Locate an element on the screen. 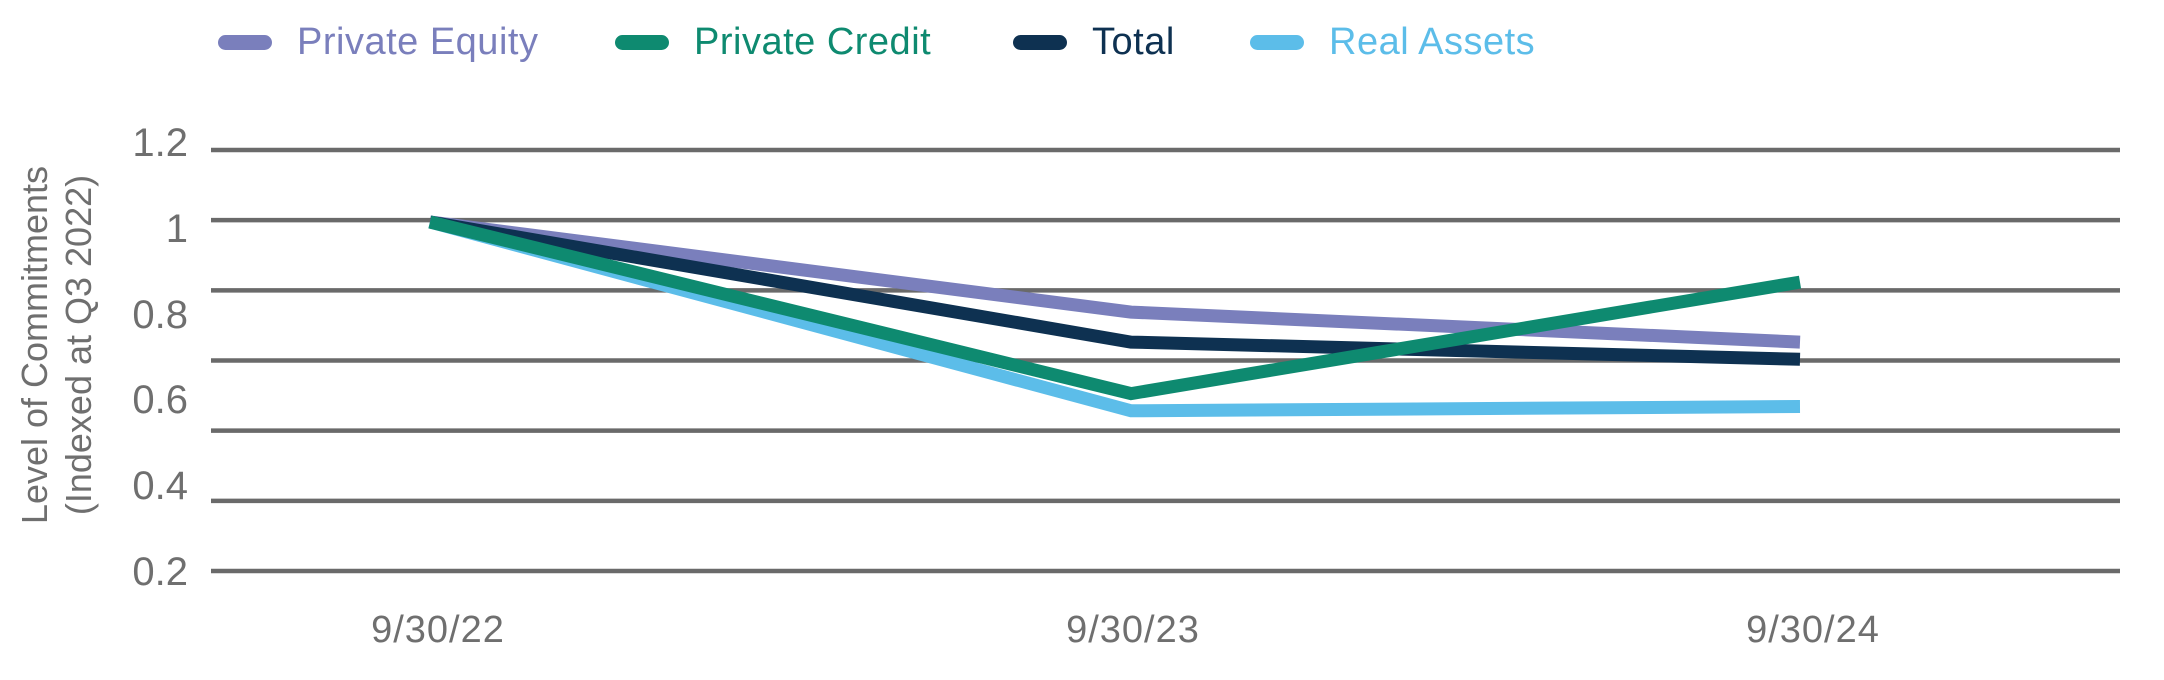  legend-swatch-real-assets is located at coordinates (1277, 42).